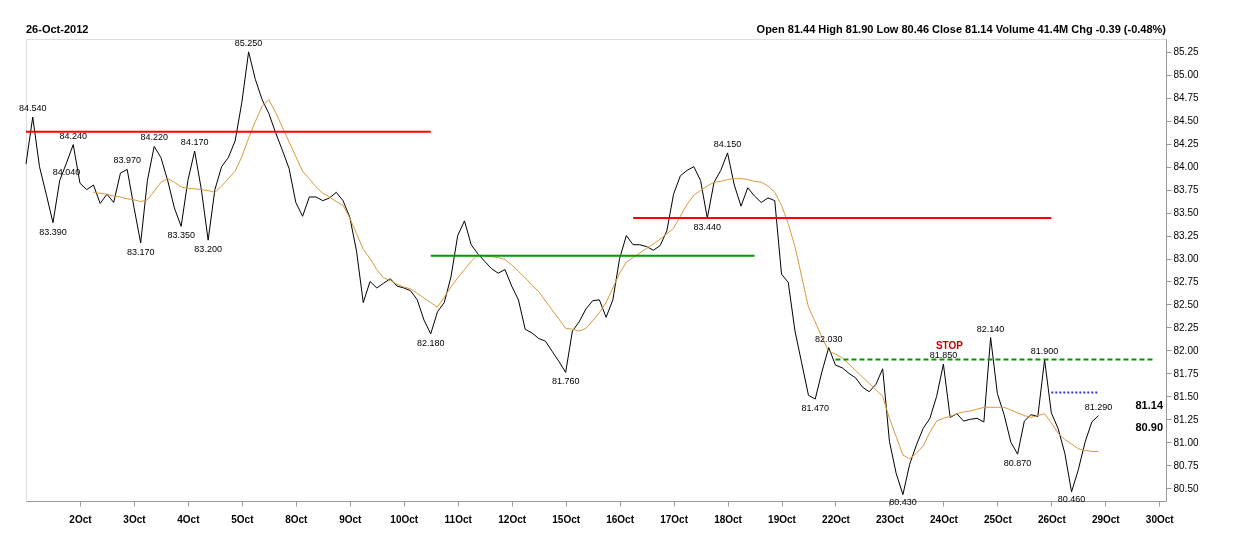 Image resolution: width=1242 pixels, height=556 pixels. I want to click on x-tick-label: 10Oct, so click(404, 519).